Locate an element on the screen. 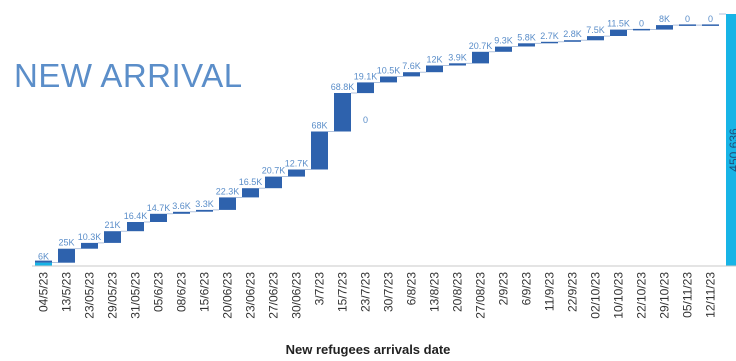 The width and height of the screenshot is (736, 361). value-label: 10.5K is located at coordinates (389, 71).